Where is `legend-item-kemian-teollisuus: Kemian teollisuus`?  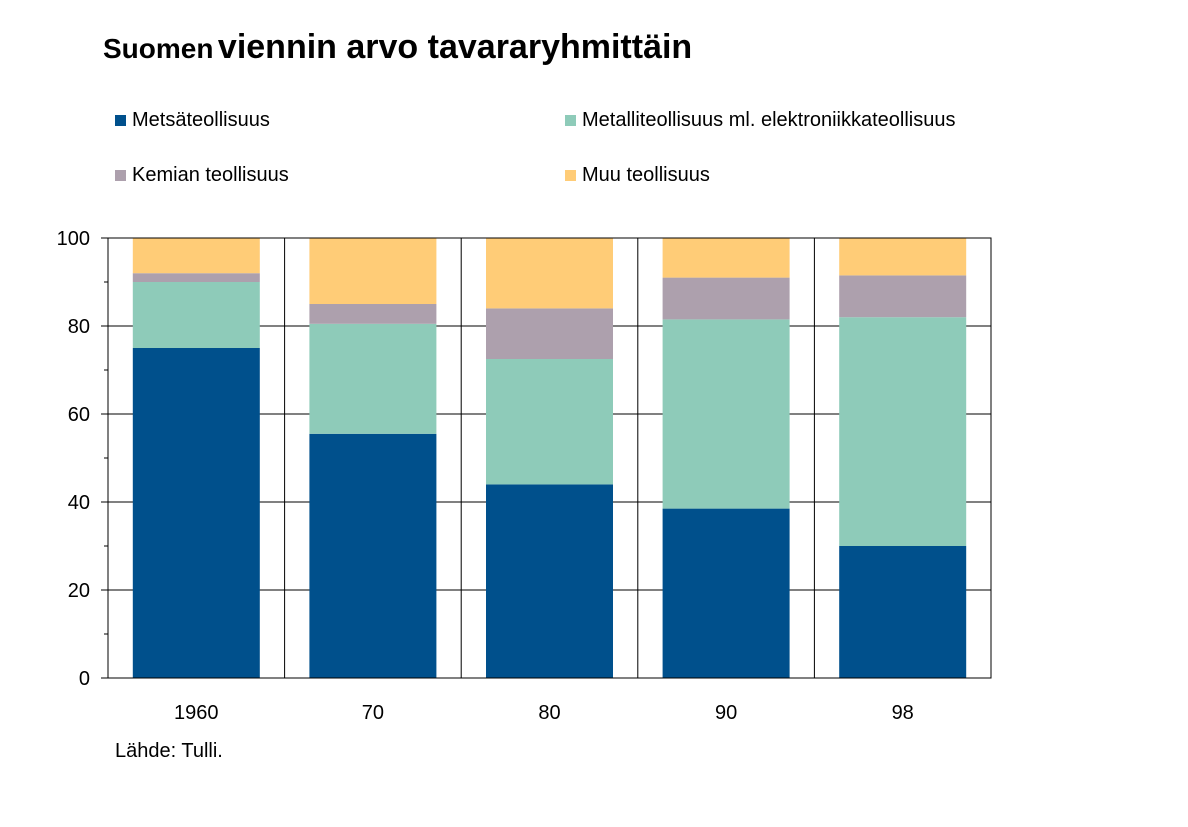 legend-item-kemian-teollisuus: Kemian teollisuus is located at coordinates (202, 175).